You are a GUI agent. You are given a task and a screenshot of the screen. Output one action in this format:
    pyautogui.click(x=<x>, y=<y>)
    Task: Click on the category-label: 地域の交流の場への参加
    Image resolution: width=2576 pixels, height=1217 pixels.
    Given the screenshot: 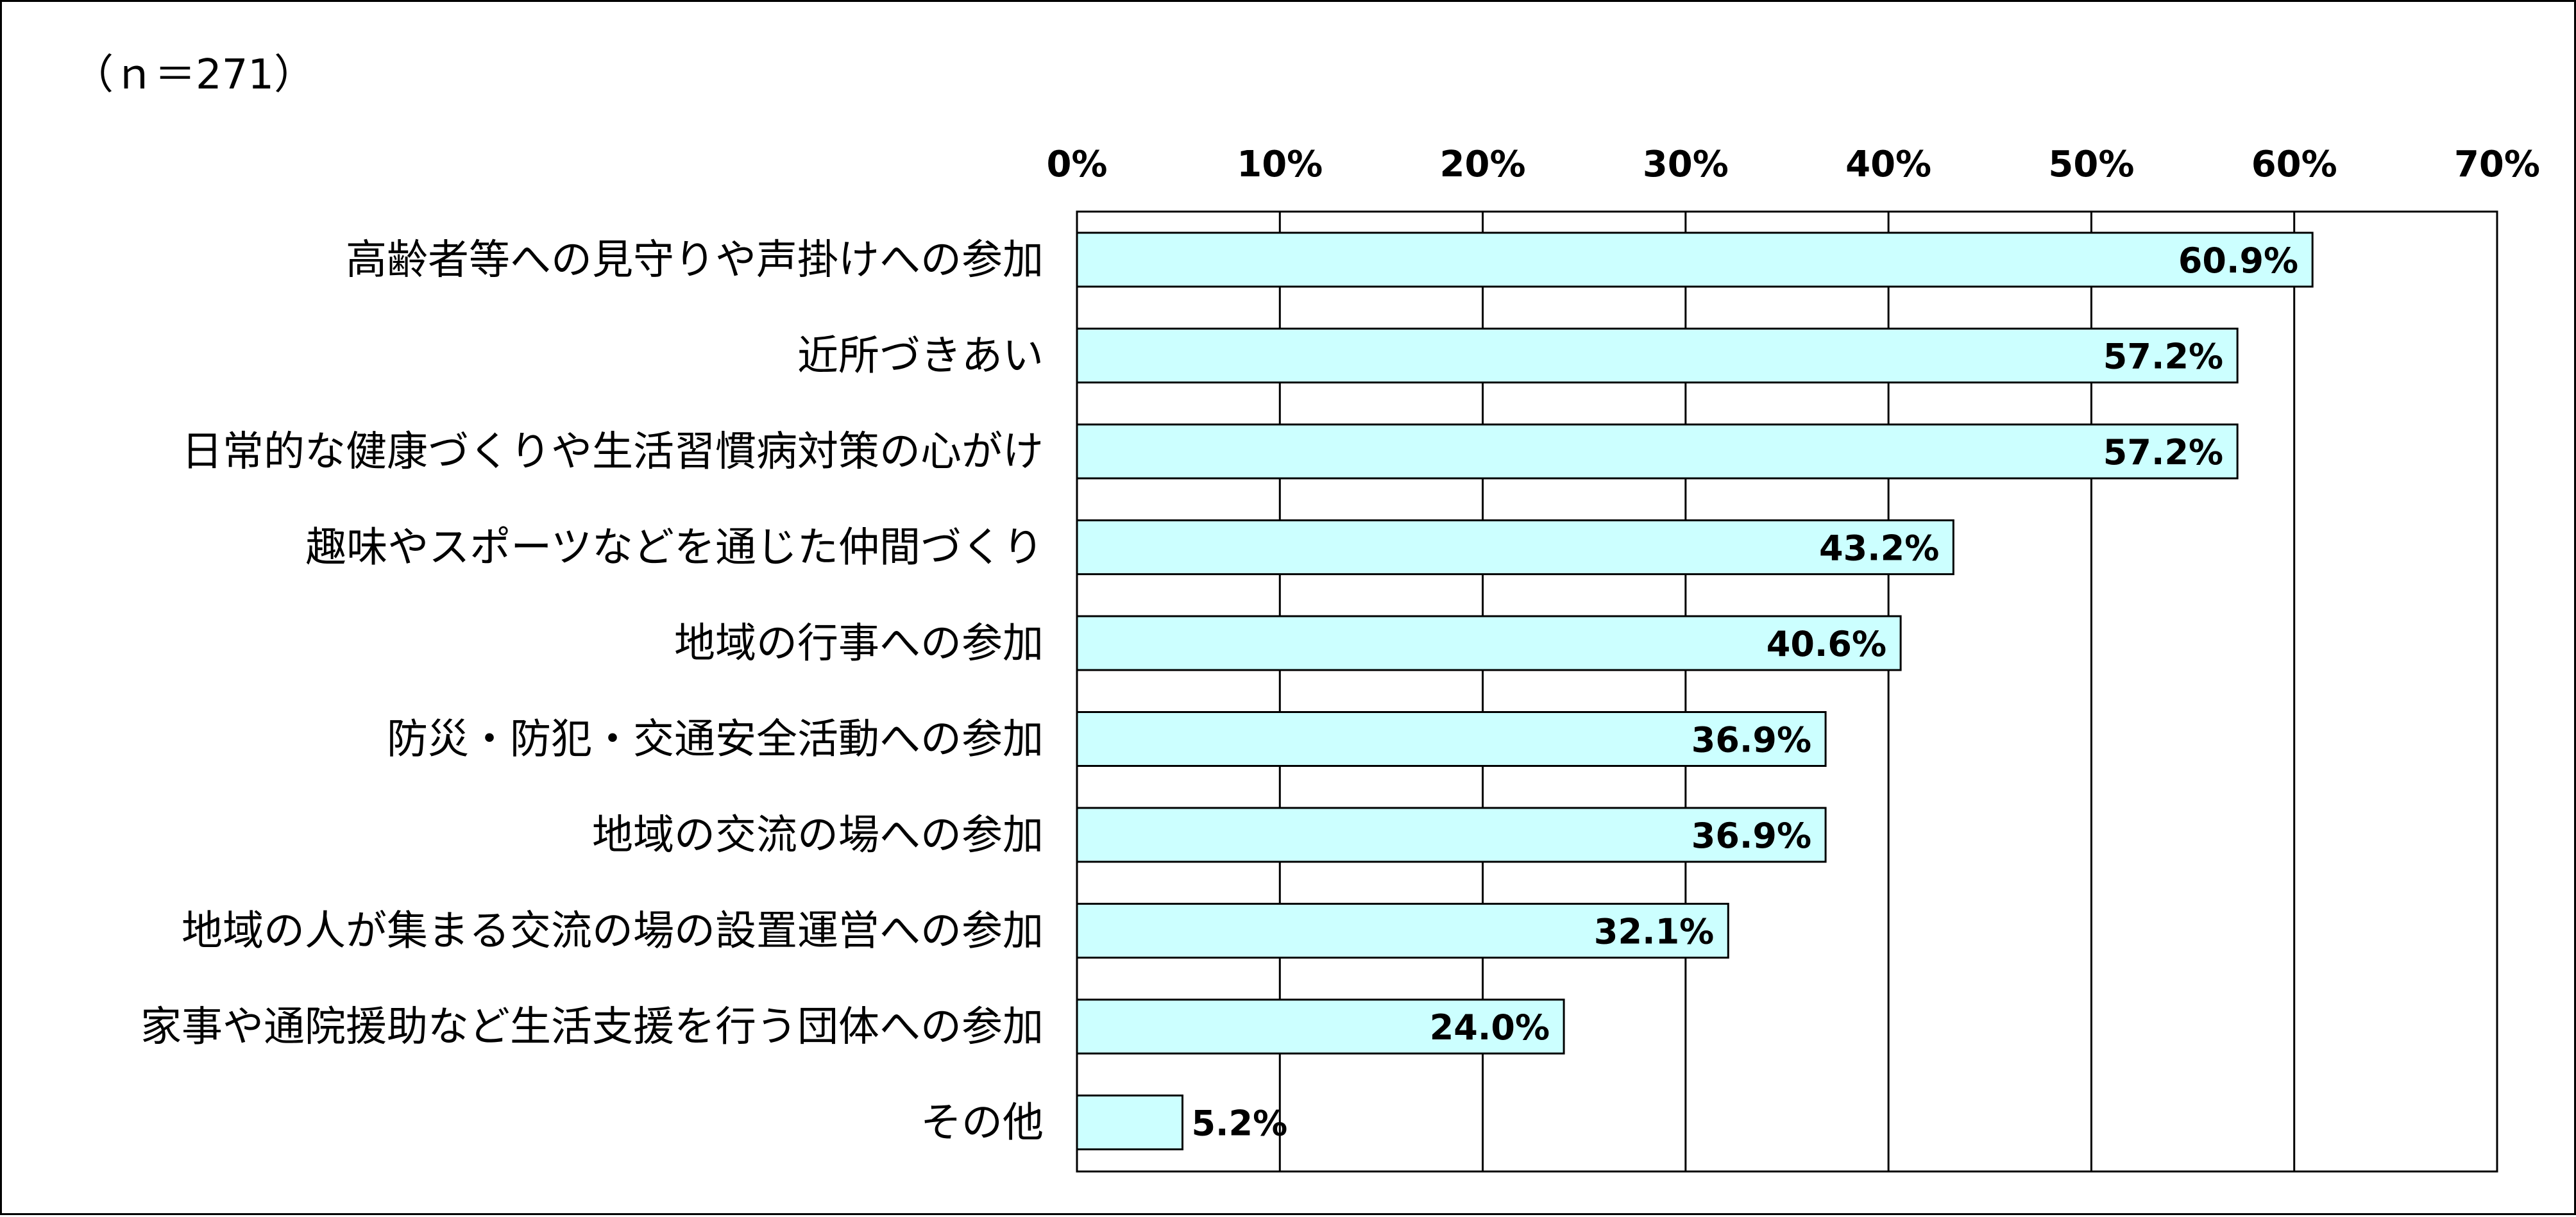 What is the action you would take?
    pyautogui.click(x=818, y=835)
    